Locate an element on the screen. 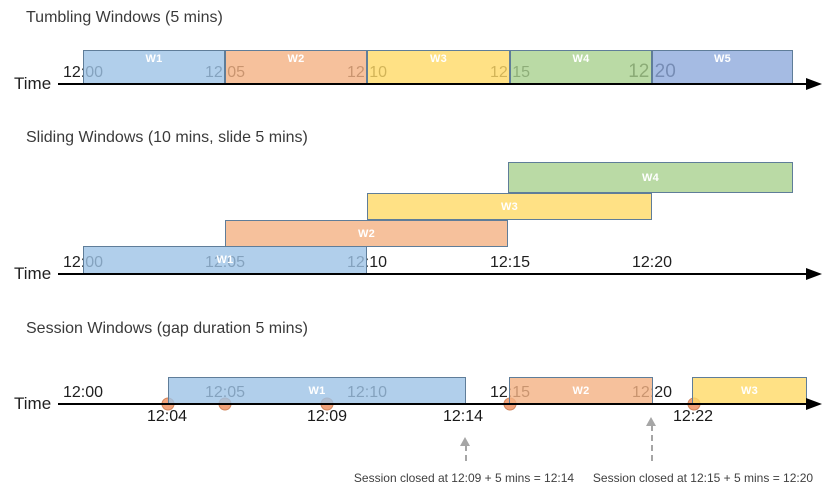 The width and height of the screenshot is (829, 498). event-time-label: 12:22 is located at coordinates (693, 416).